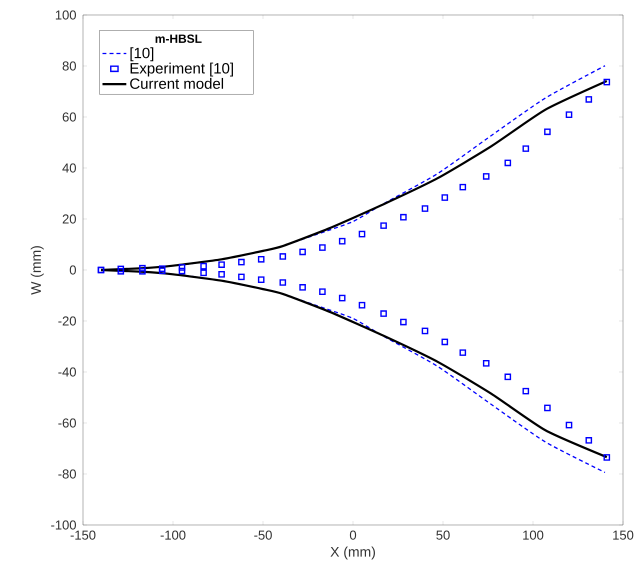  Describe the element at coordinates (181, 69) in the screenshot. I see `legend-label: Experiment [10]` at that location.